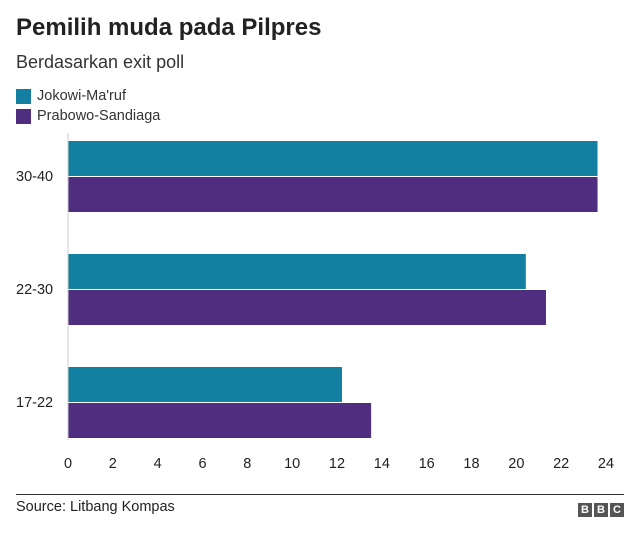 The width and height of the screenshot is (640, 538). I want to click on legend-swatch-jokowi, so click(23, 96).